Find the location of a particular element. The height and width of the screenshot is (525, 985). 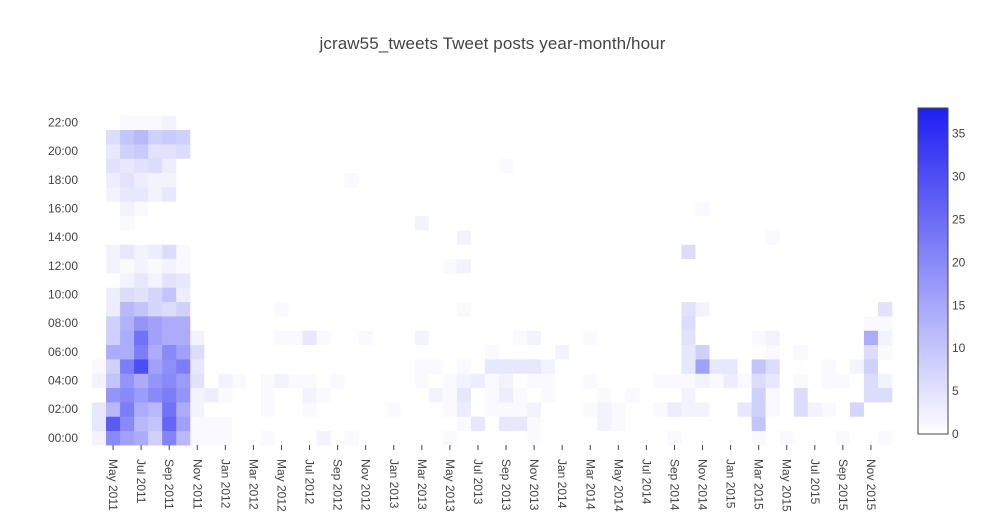

x-tick-label: May 2012 is located at coordinates (281, 485).